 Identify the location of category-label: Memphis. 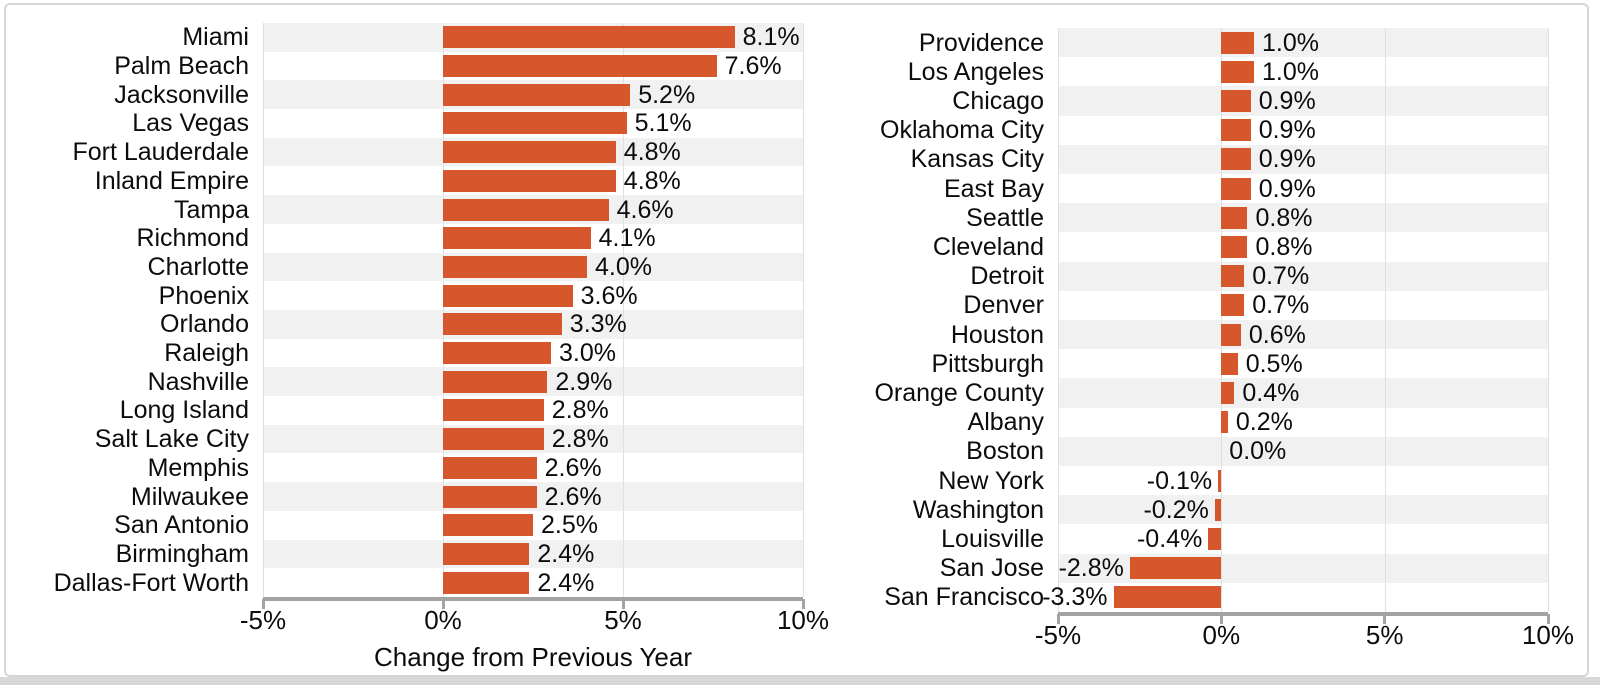
(198, 467).